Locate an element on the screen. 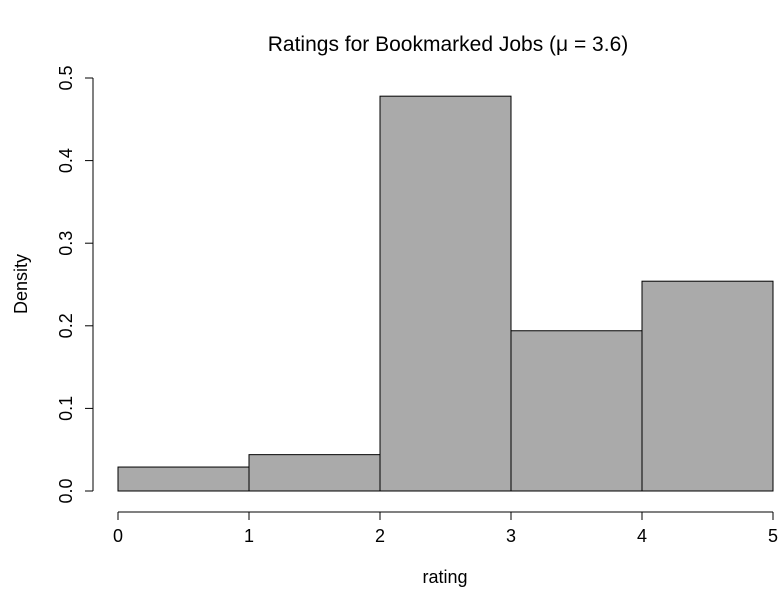 This screenshot has height=592, width=778. x-axis-title: rating is located at coordinates (444, 577).